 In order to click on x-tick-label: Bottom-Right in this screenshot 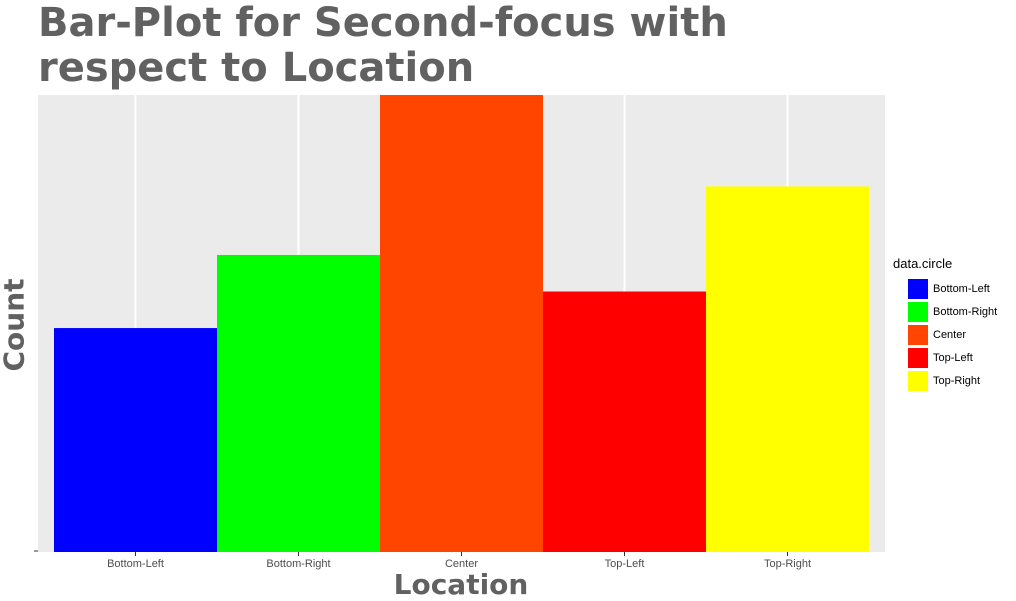, I will do `click(298, 564)`.